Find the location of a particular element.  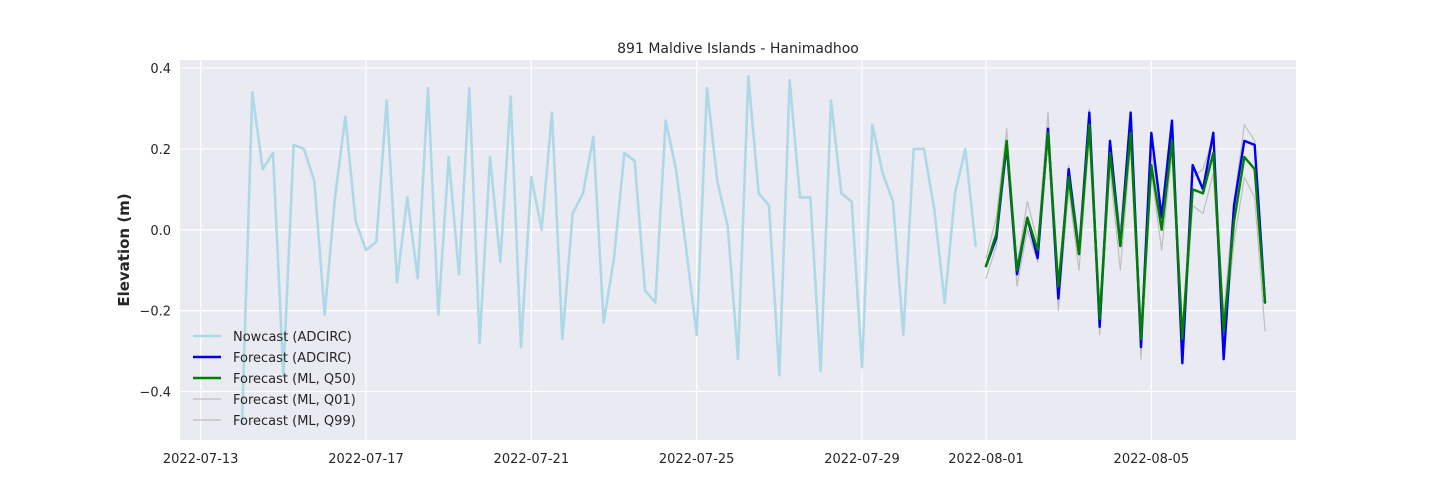

legend-label: Forecast (ML, Q01) is located at coordinates (294, 400).